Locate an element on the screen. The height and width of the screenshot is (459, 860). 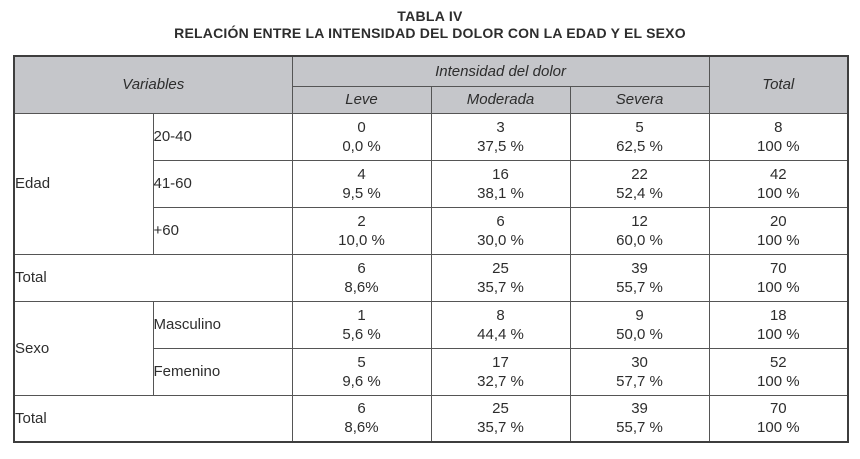
cell-count: 1 is located at coordinates (361, 315).